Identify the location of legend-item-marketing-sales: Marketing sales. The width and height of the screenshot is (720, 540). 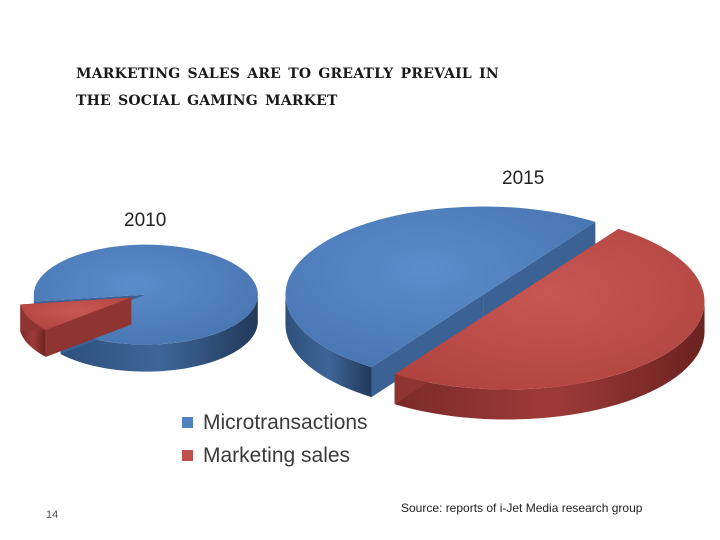
(275, 455).